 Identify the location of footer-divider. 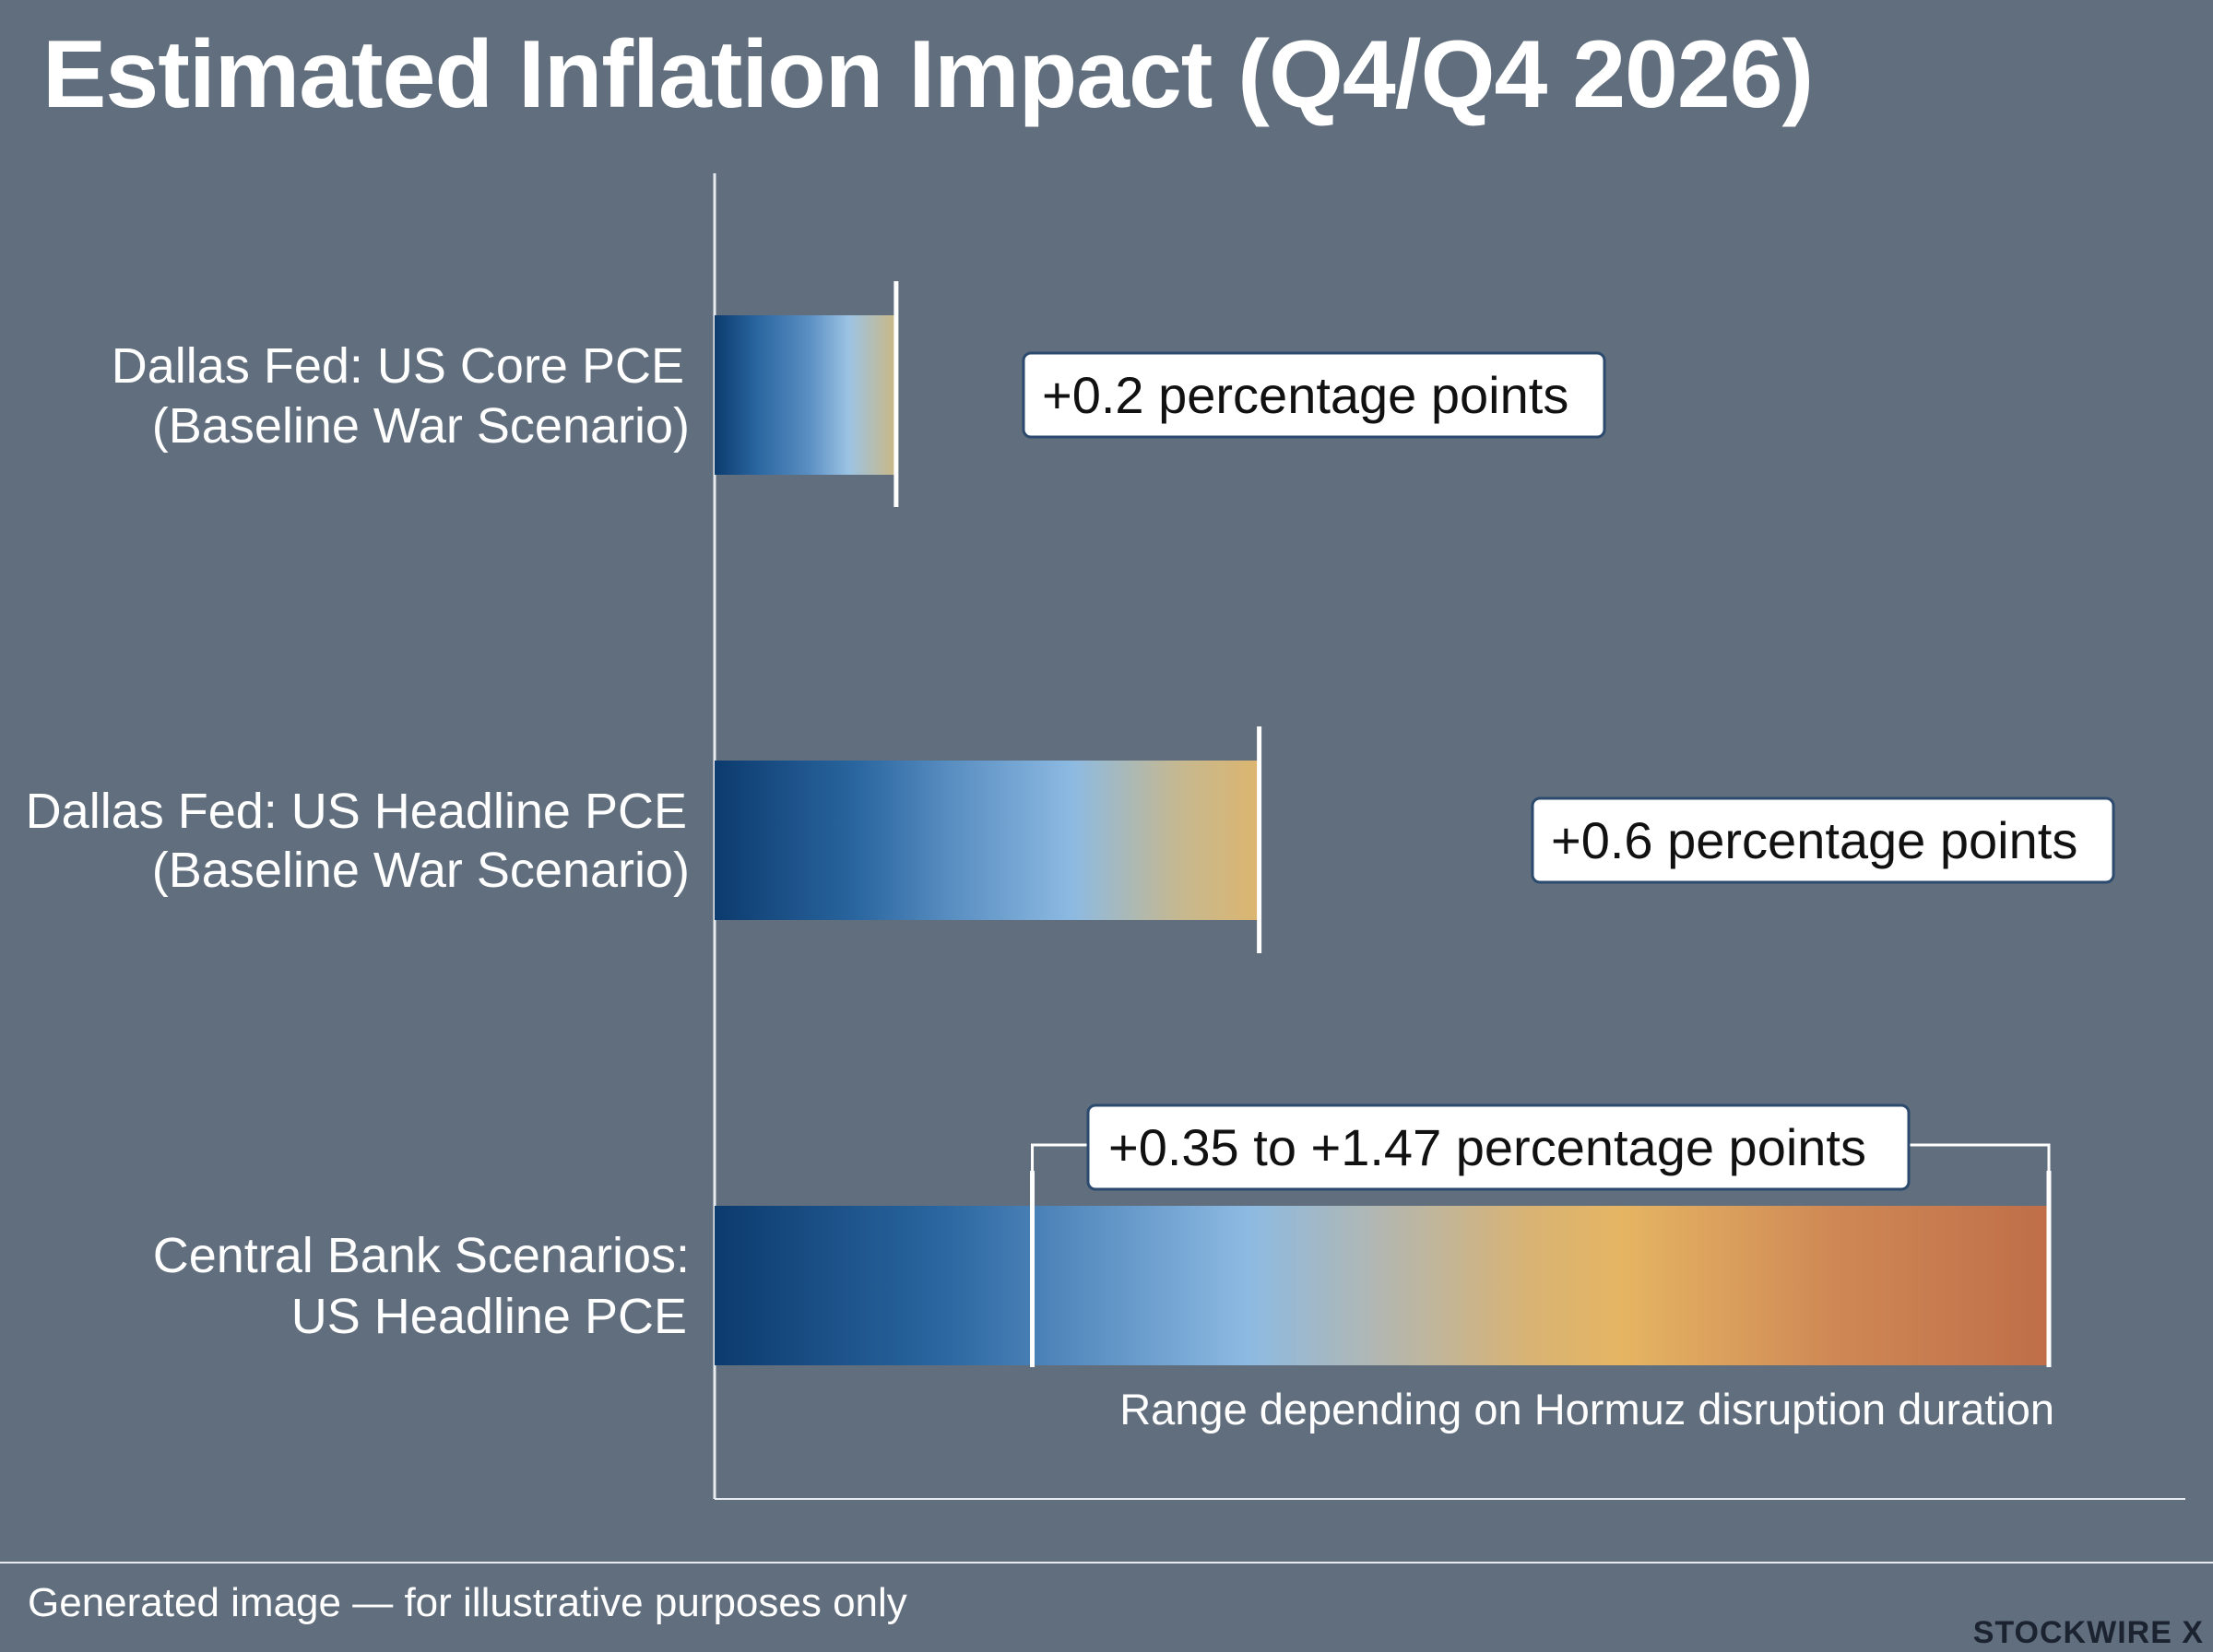
(1106, 1563).